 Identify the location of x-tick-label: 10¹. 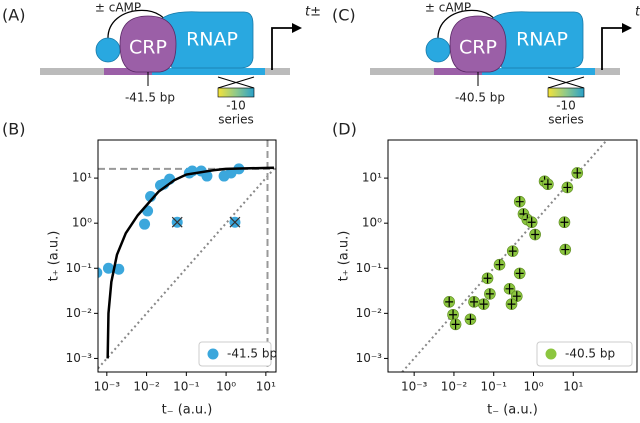
(266, 387).